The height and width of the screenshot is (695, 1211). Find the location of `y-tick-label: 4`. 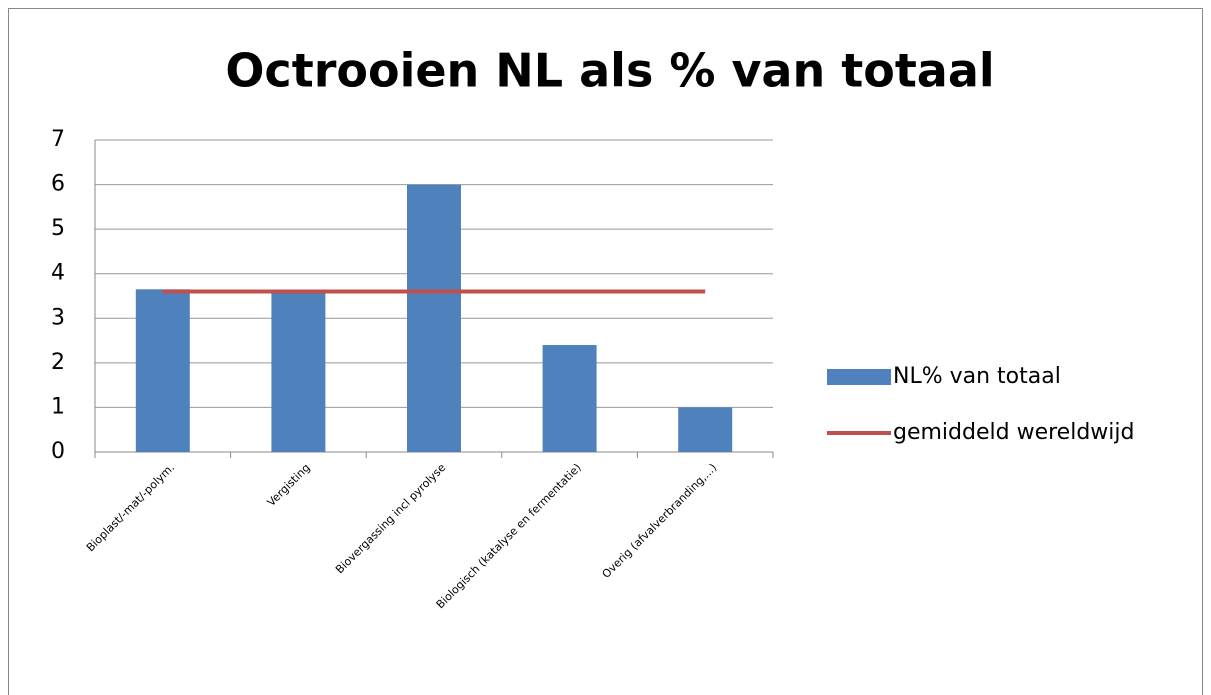

y-tick-label: 4 is located at coordinates (58, 273).